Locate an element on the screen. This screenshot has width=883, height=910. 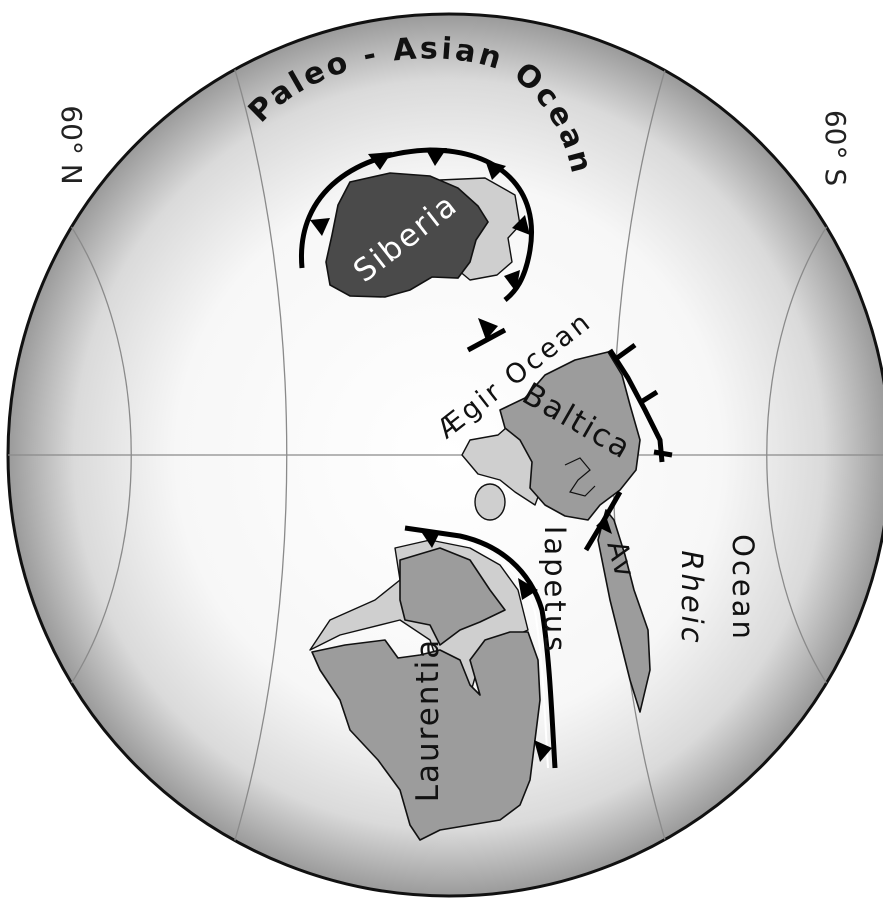
partial-label-top-left: 3 is located at coordinates (232, 0).